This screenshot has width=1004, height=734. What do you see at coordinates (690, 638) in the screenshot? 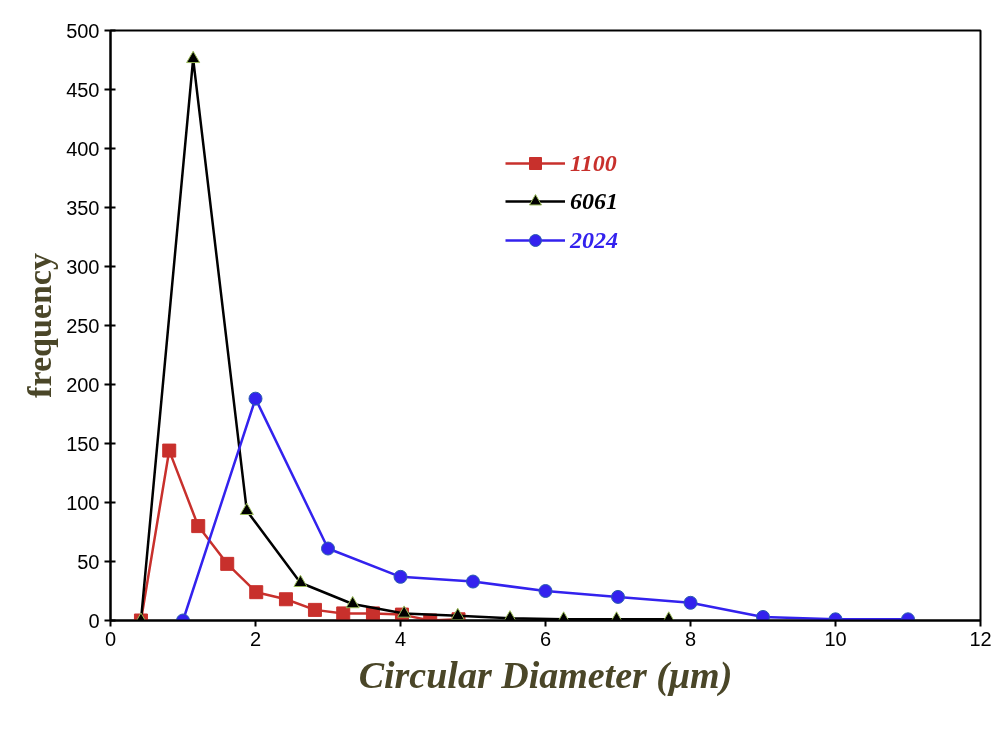
I see `x-tick-label: 8` at bounding box center [690, 638].